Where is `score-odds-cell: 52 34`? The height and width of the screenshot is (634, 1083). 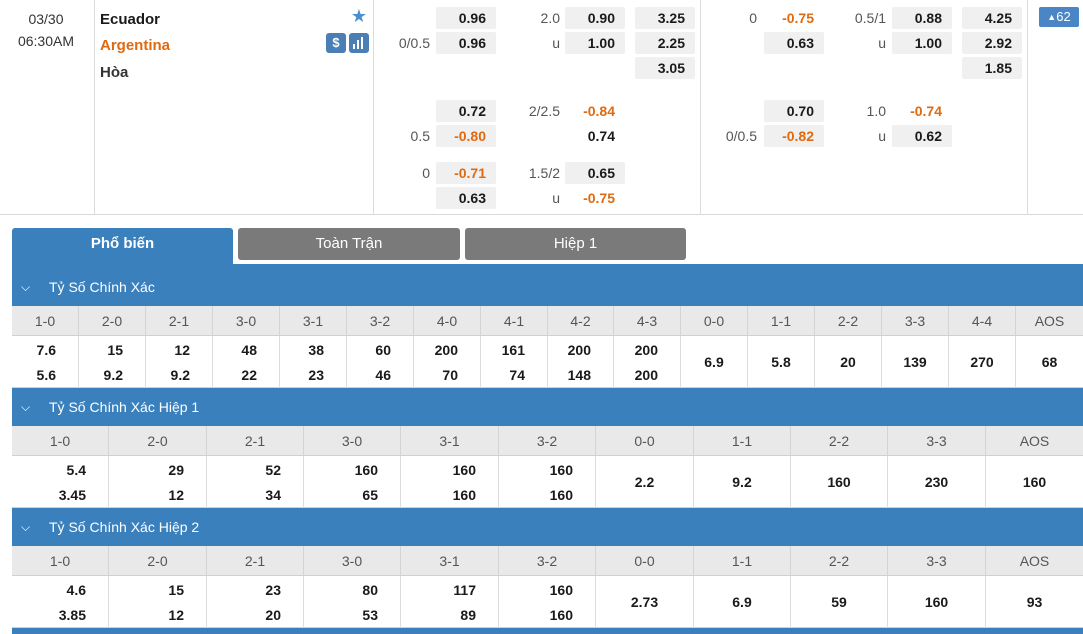
score-odds-cell: 52 34 is located at coordinates (255, 482).